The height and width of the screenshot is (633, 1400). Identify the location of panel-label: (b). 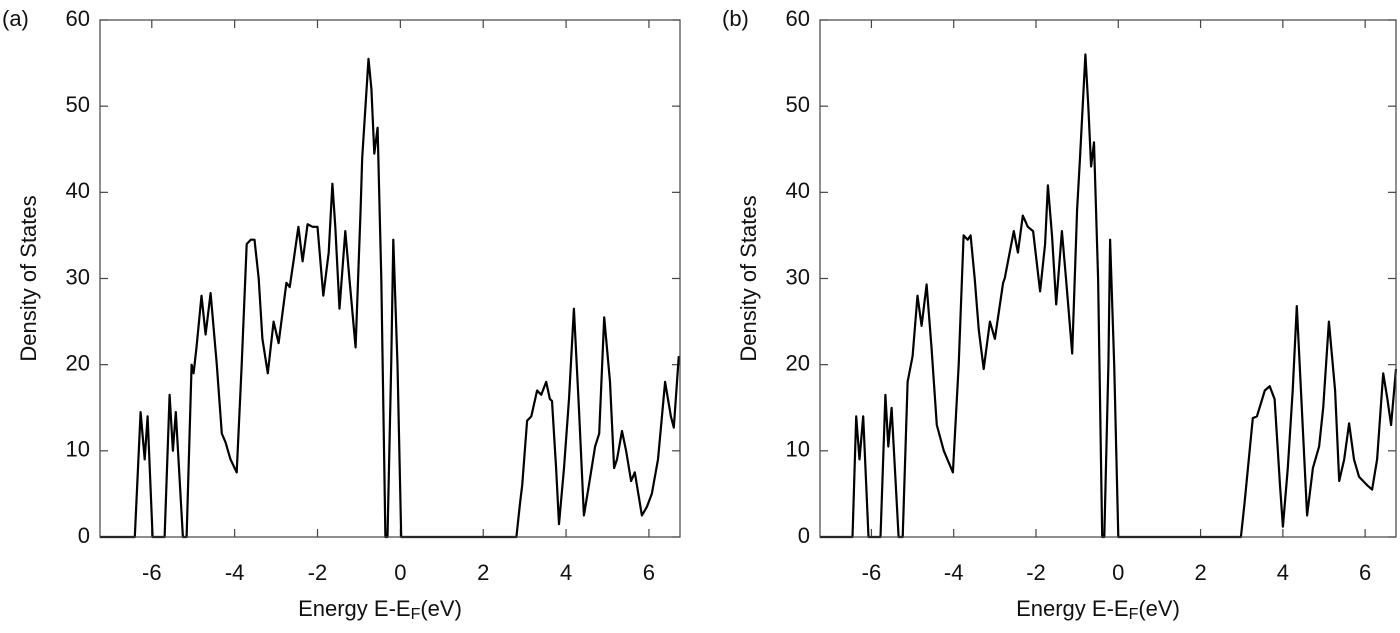
(735, 18).